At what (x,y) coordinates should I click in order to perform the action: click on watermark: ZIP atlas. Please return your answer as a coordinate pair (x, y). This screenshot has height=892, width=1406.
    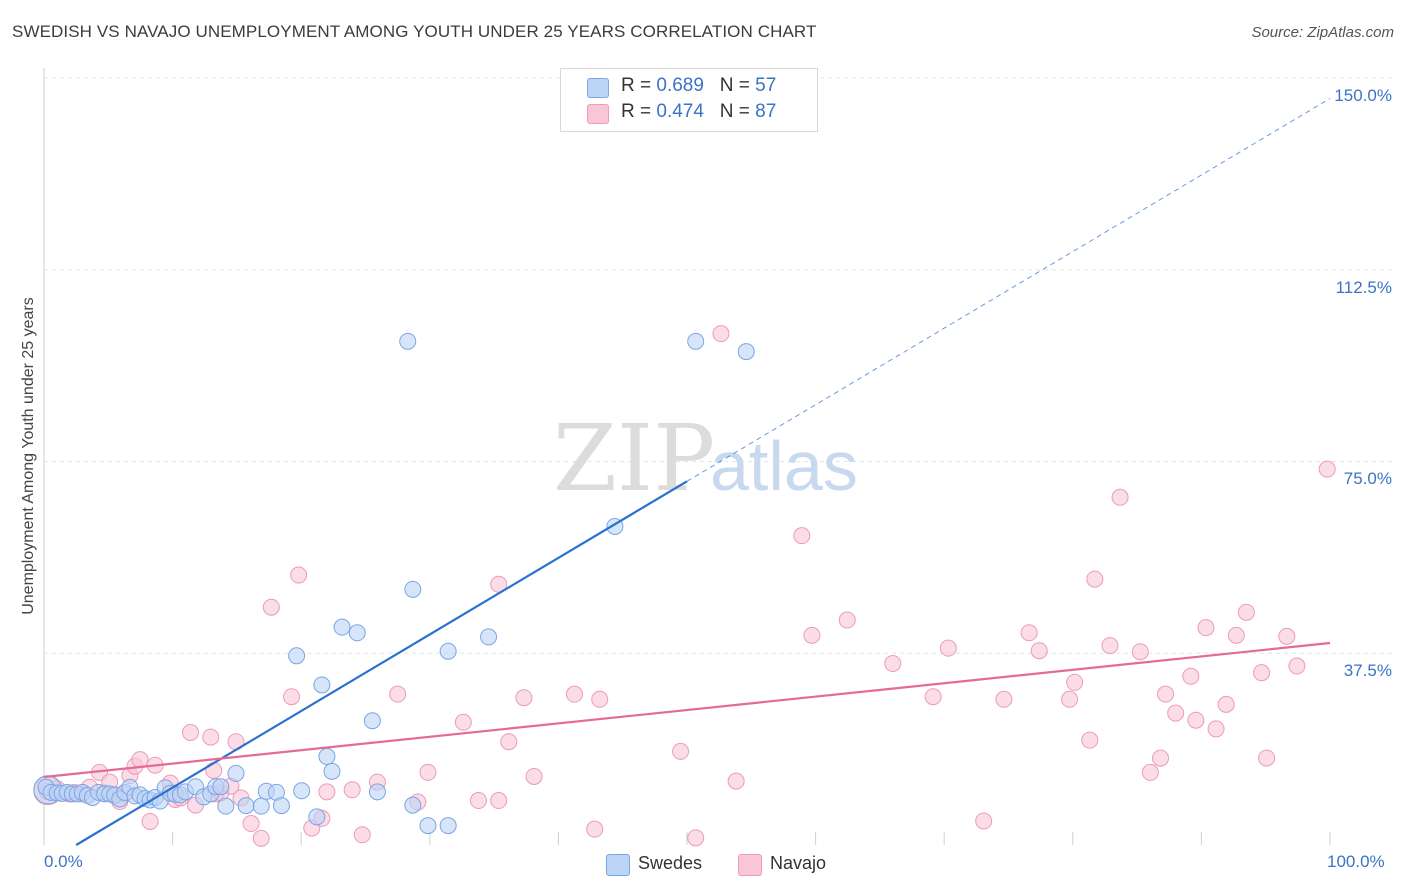
    Looking at the image, I should click on (705, 458).